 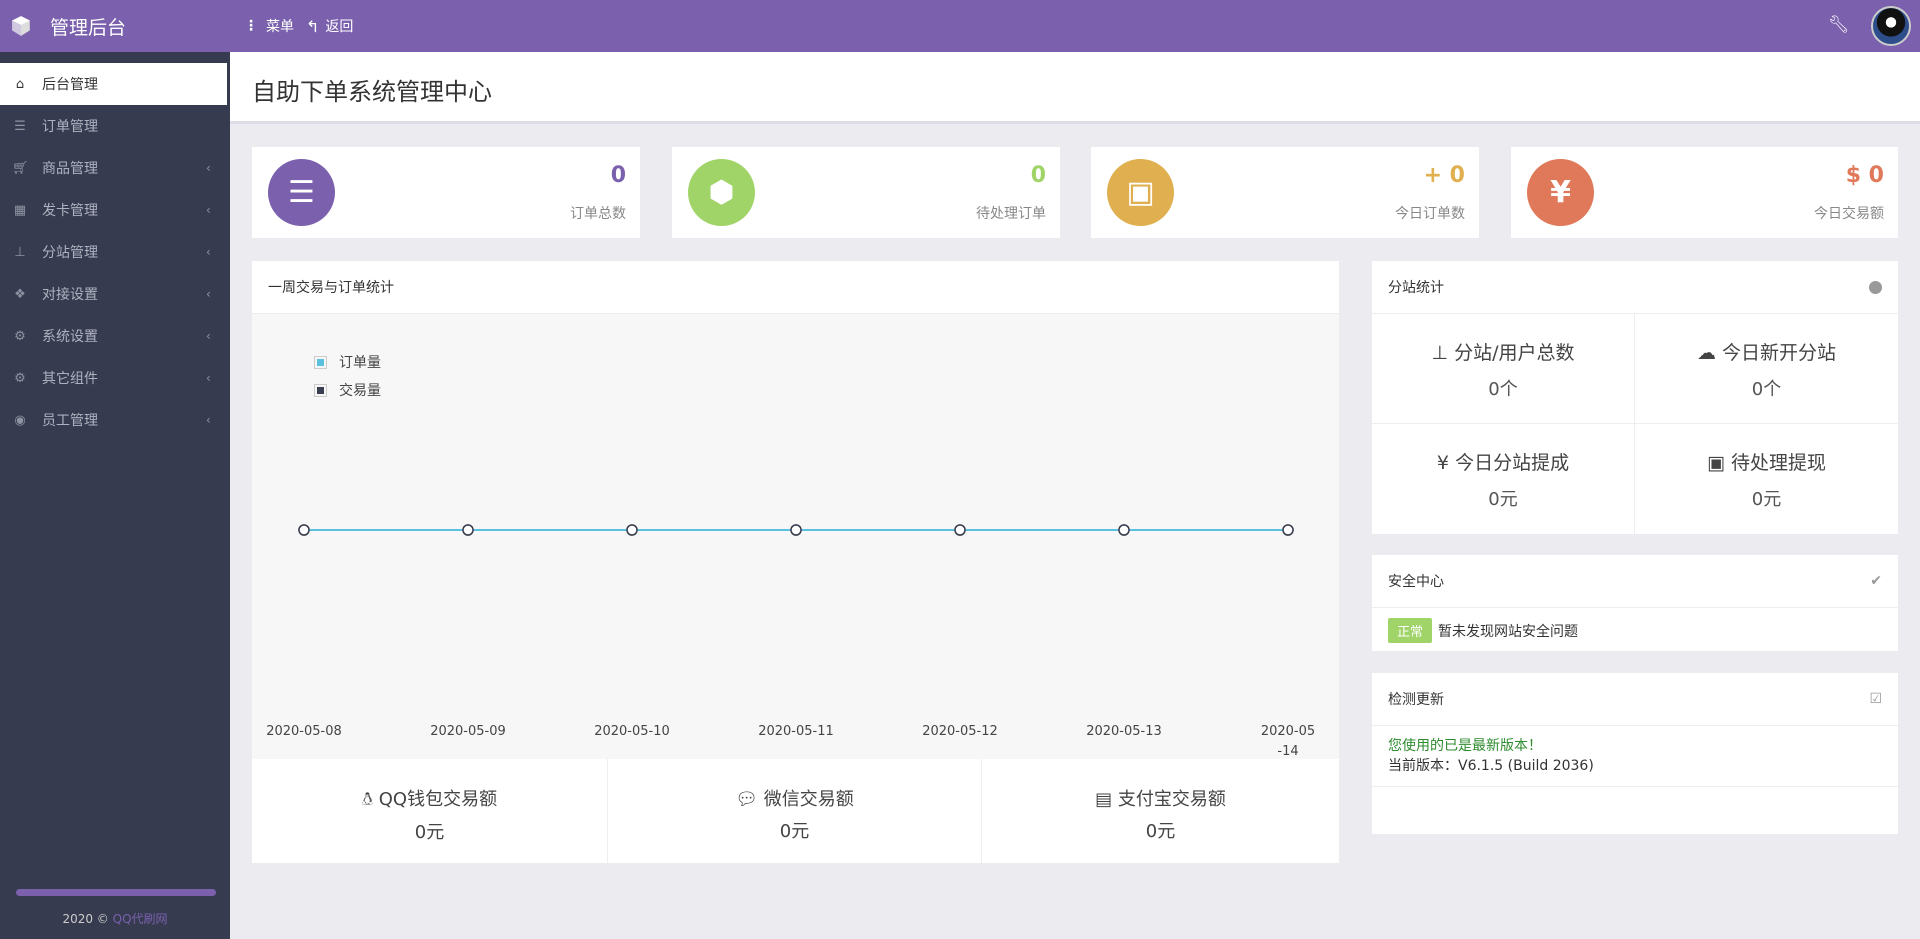 What do you see at coordinates (115, 294) in the screenshot?
I see `sidebar-item-integration: ❖ 对接设置 ‹` at bounding box center [115, 294].